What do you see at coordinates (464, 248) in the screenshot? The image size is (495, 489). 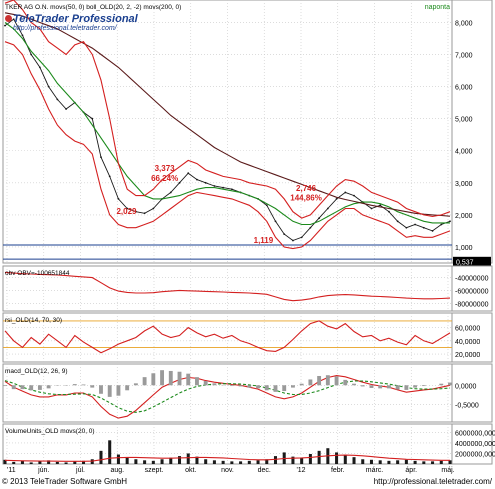 I see `y-tick-label: 1,000` at bounding box center [464, 248].